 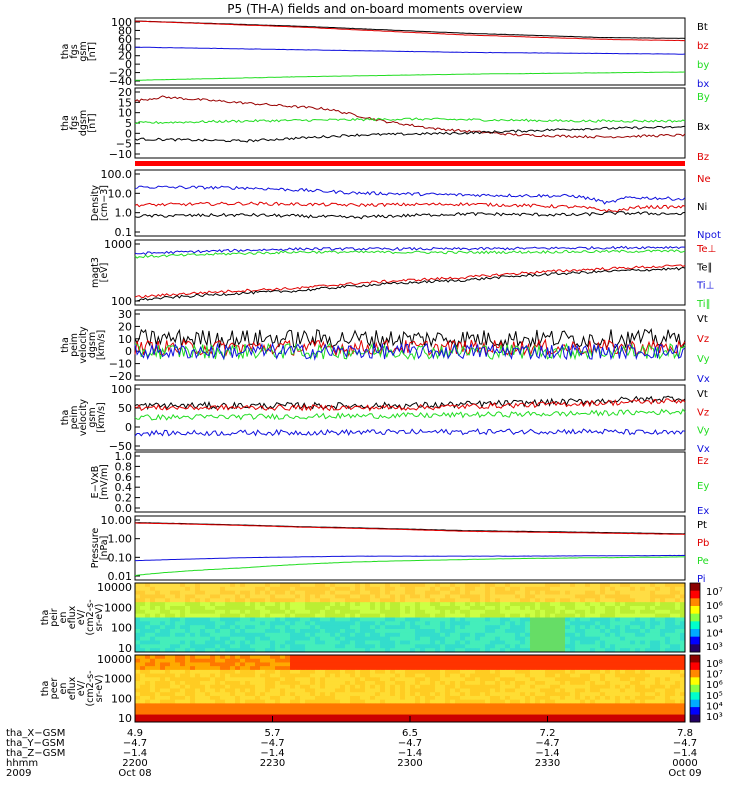 What do you see at coordinates (65, 418) in the screenshot?
I see `ylabel-line: tha` at bounding box center [65, 418].